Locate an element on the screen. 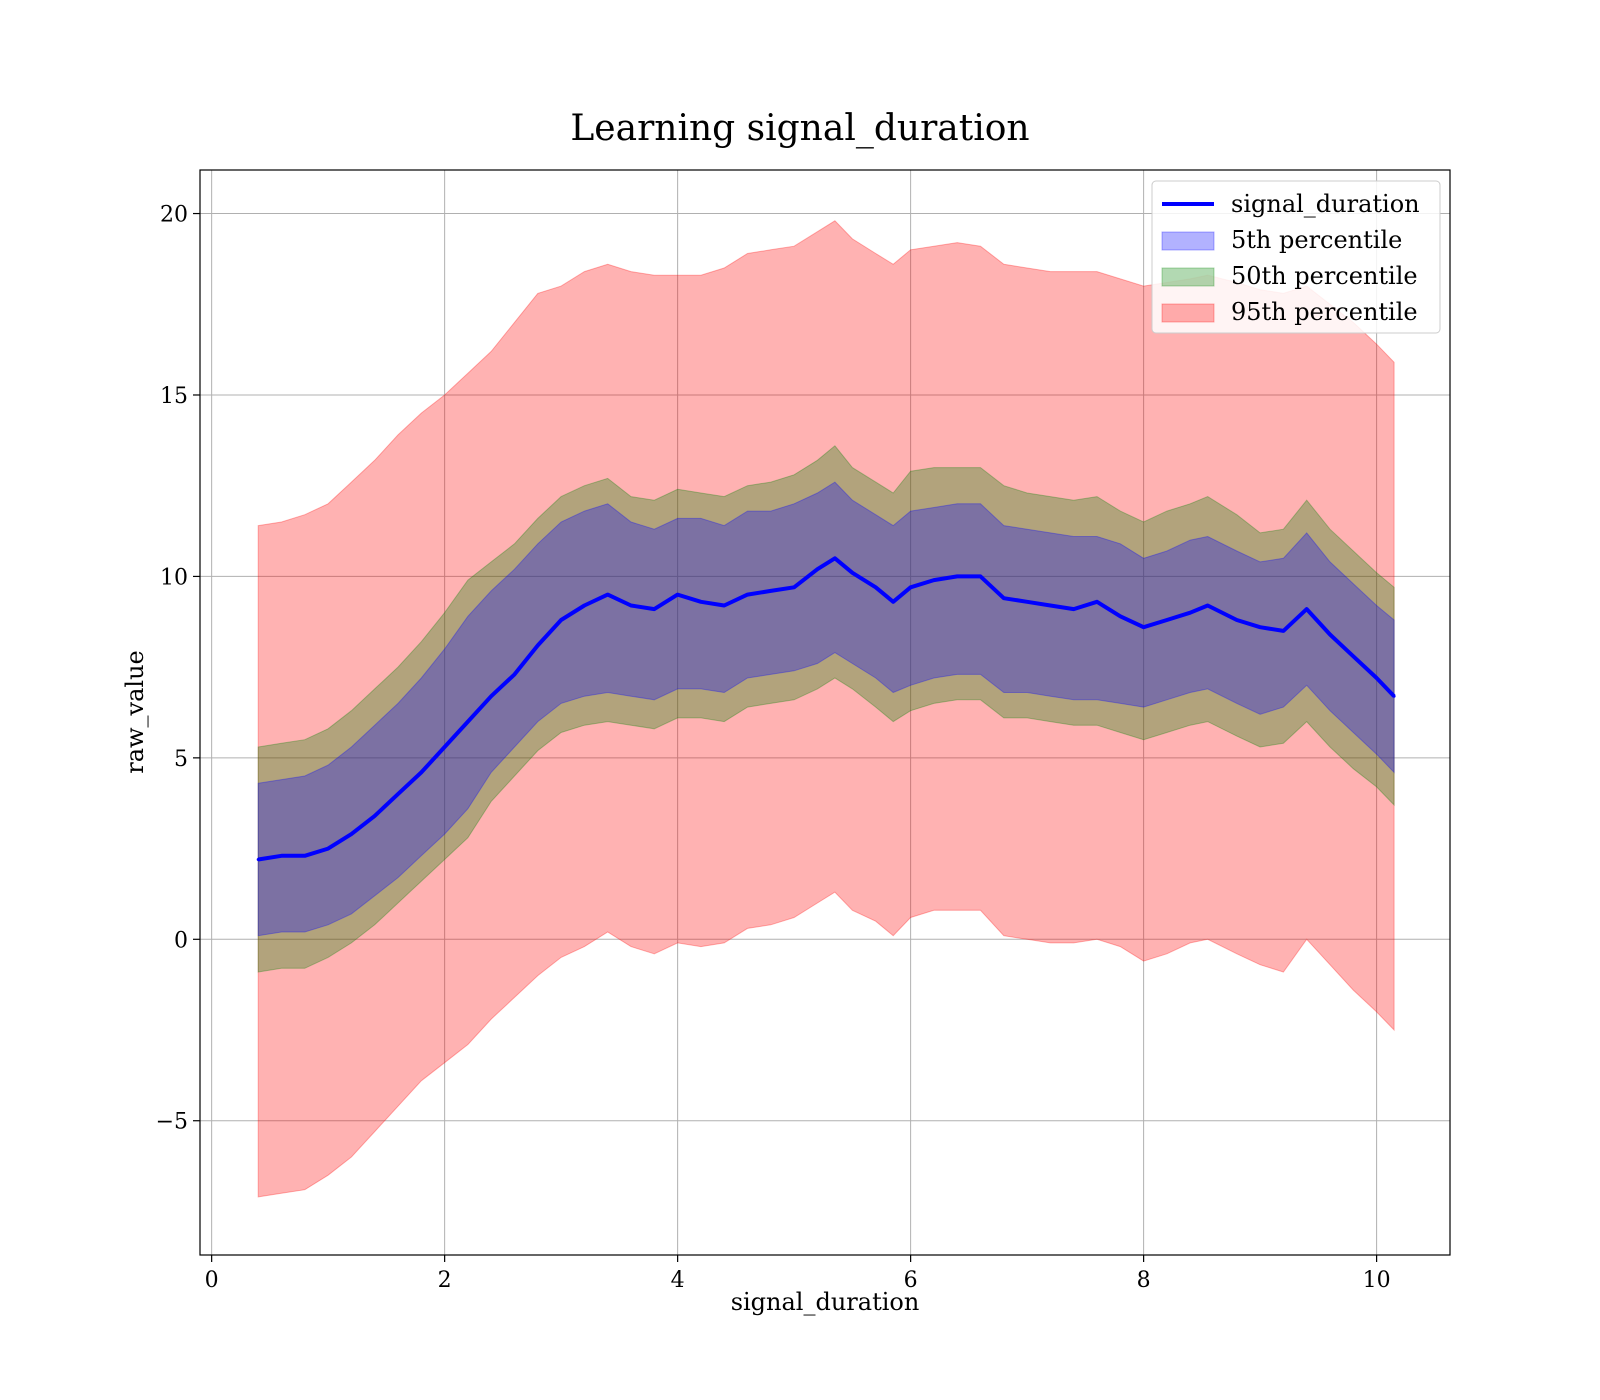  x-tick-label: 4 is located at coordinates (678, 1280).